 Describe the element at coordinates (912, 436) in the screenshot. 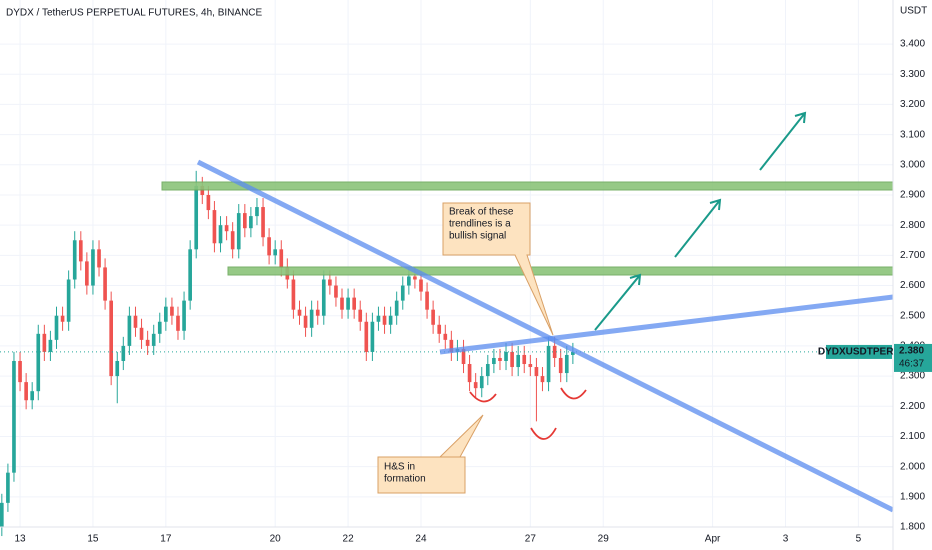

I see `y-tick-label: 2.100` at that location.